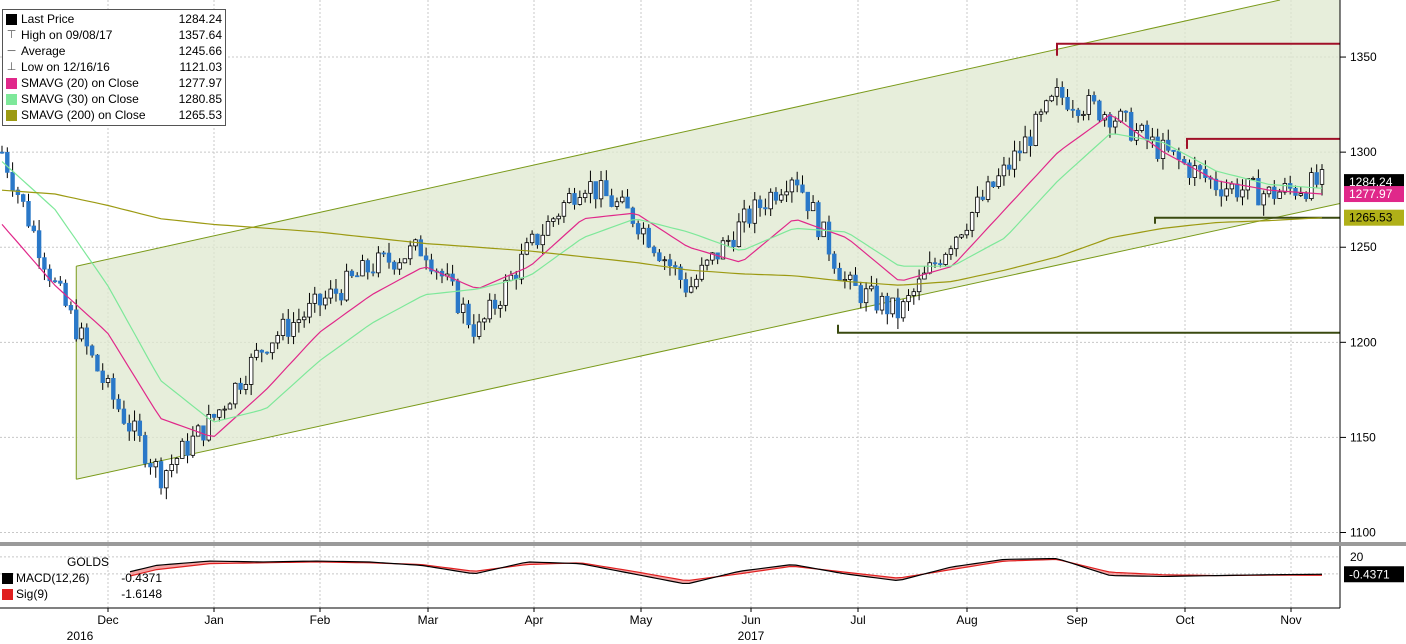 This screenshot has height=644, width=1406. What do you see at coordinates (703, 544) in the screenshot?
I see `panel-separator` at bounding box center [703, 544].